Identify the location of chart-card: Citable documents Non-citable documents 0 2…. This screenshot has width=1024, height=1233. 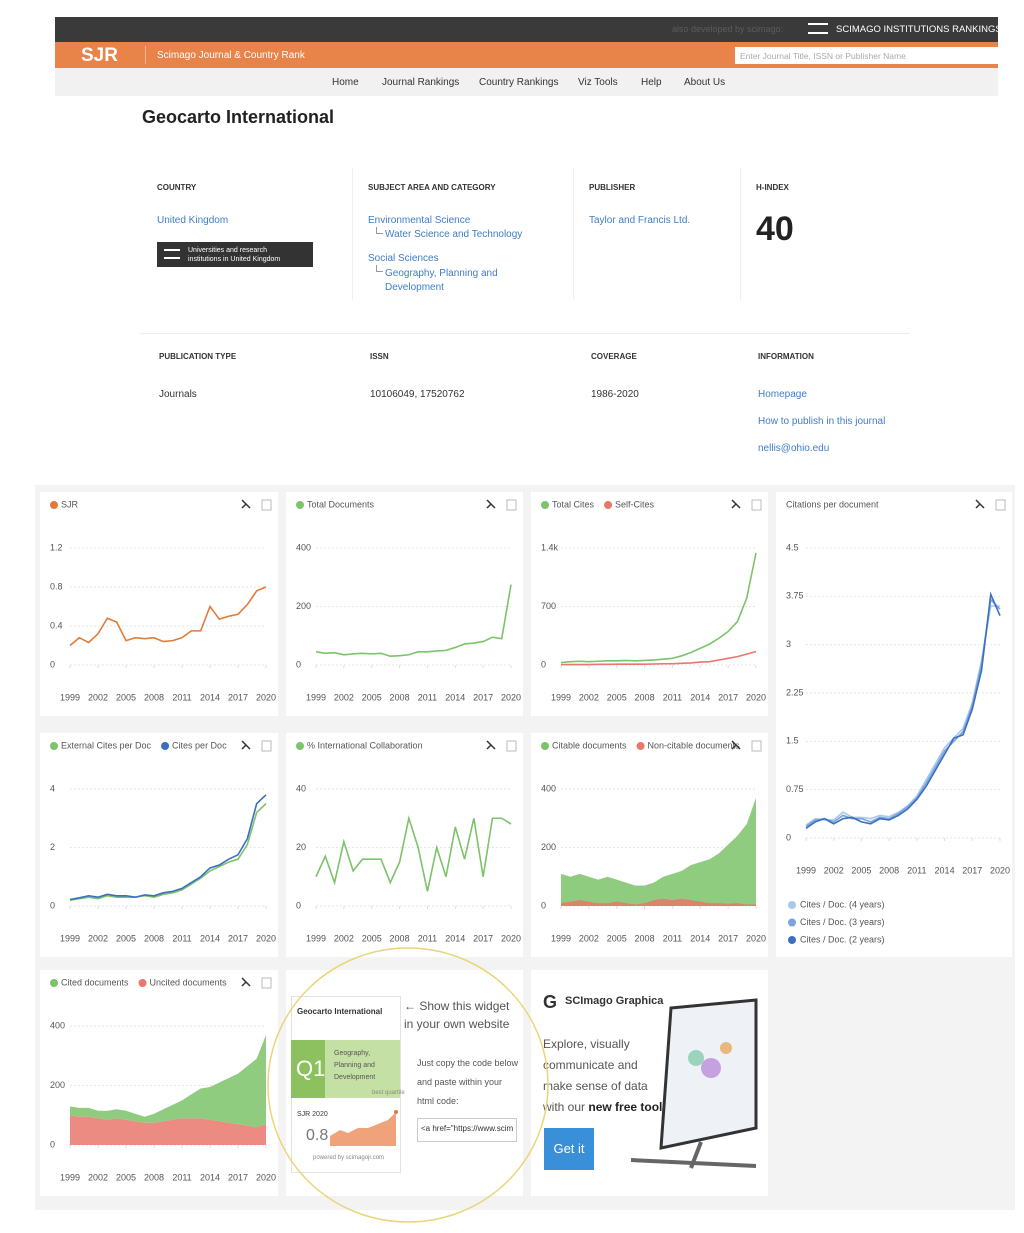
(649, 845).